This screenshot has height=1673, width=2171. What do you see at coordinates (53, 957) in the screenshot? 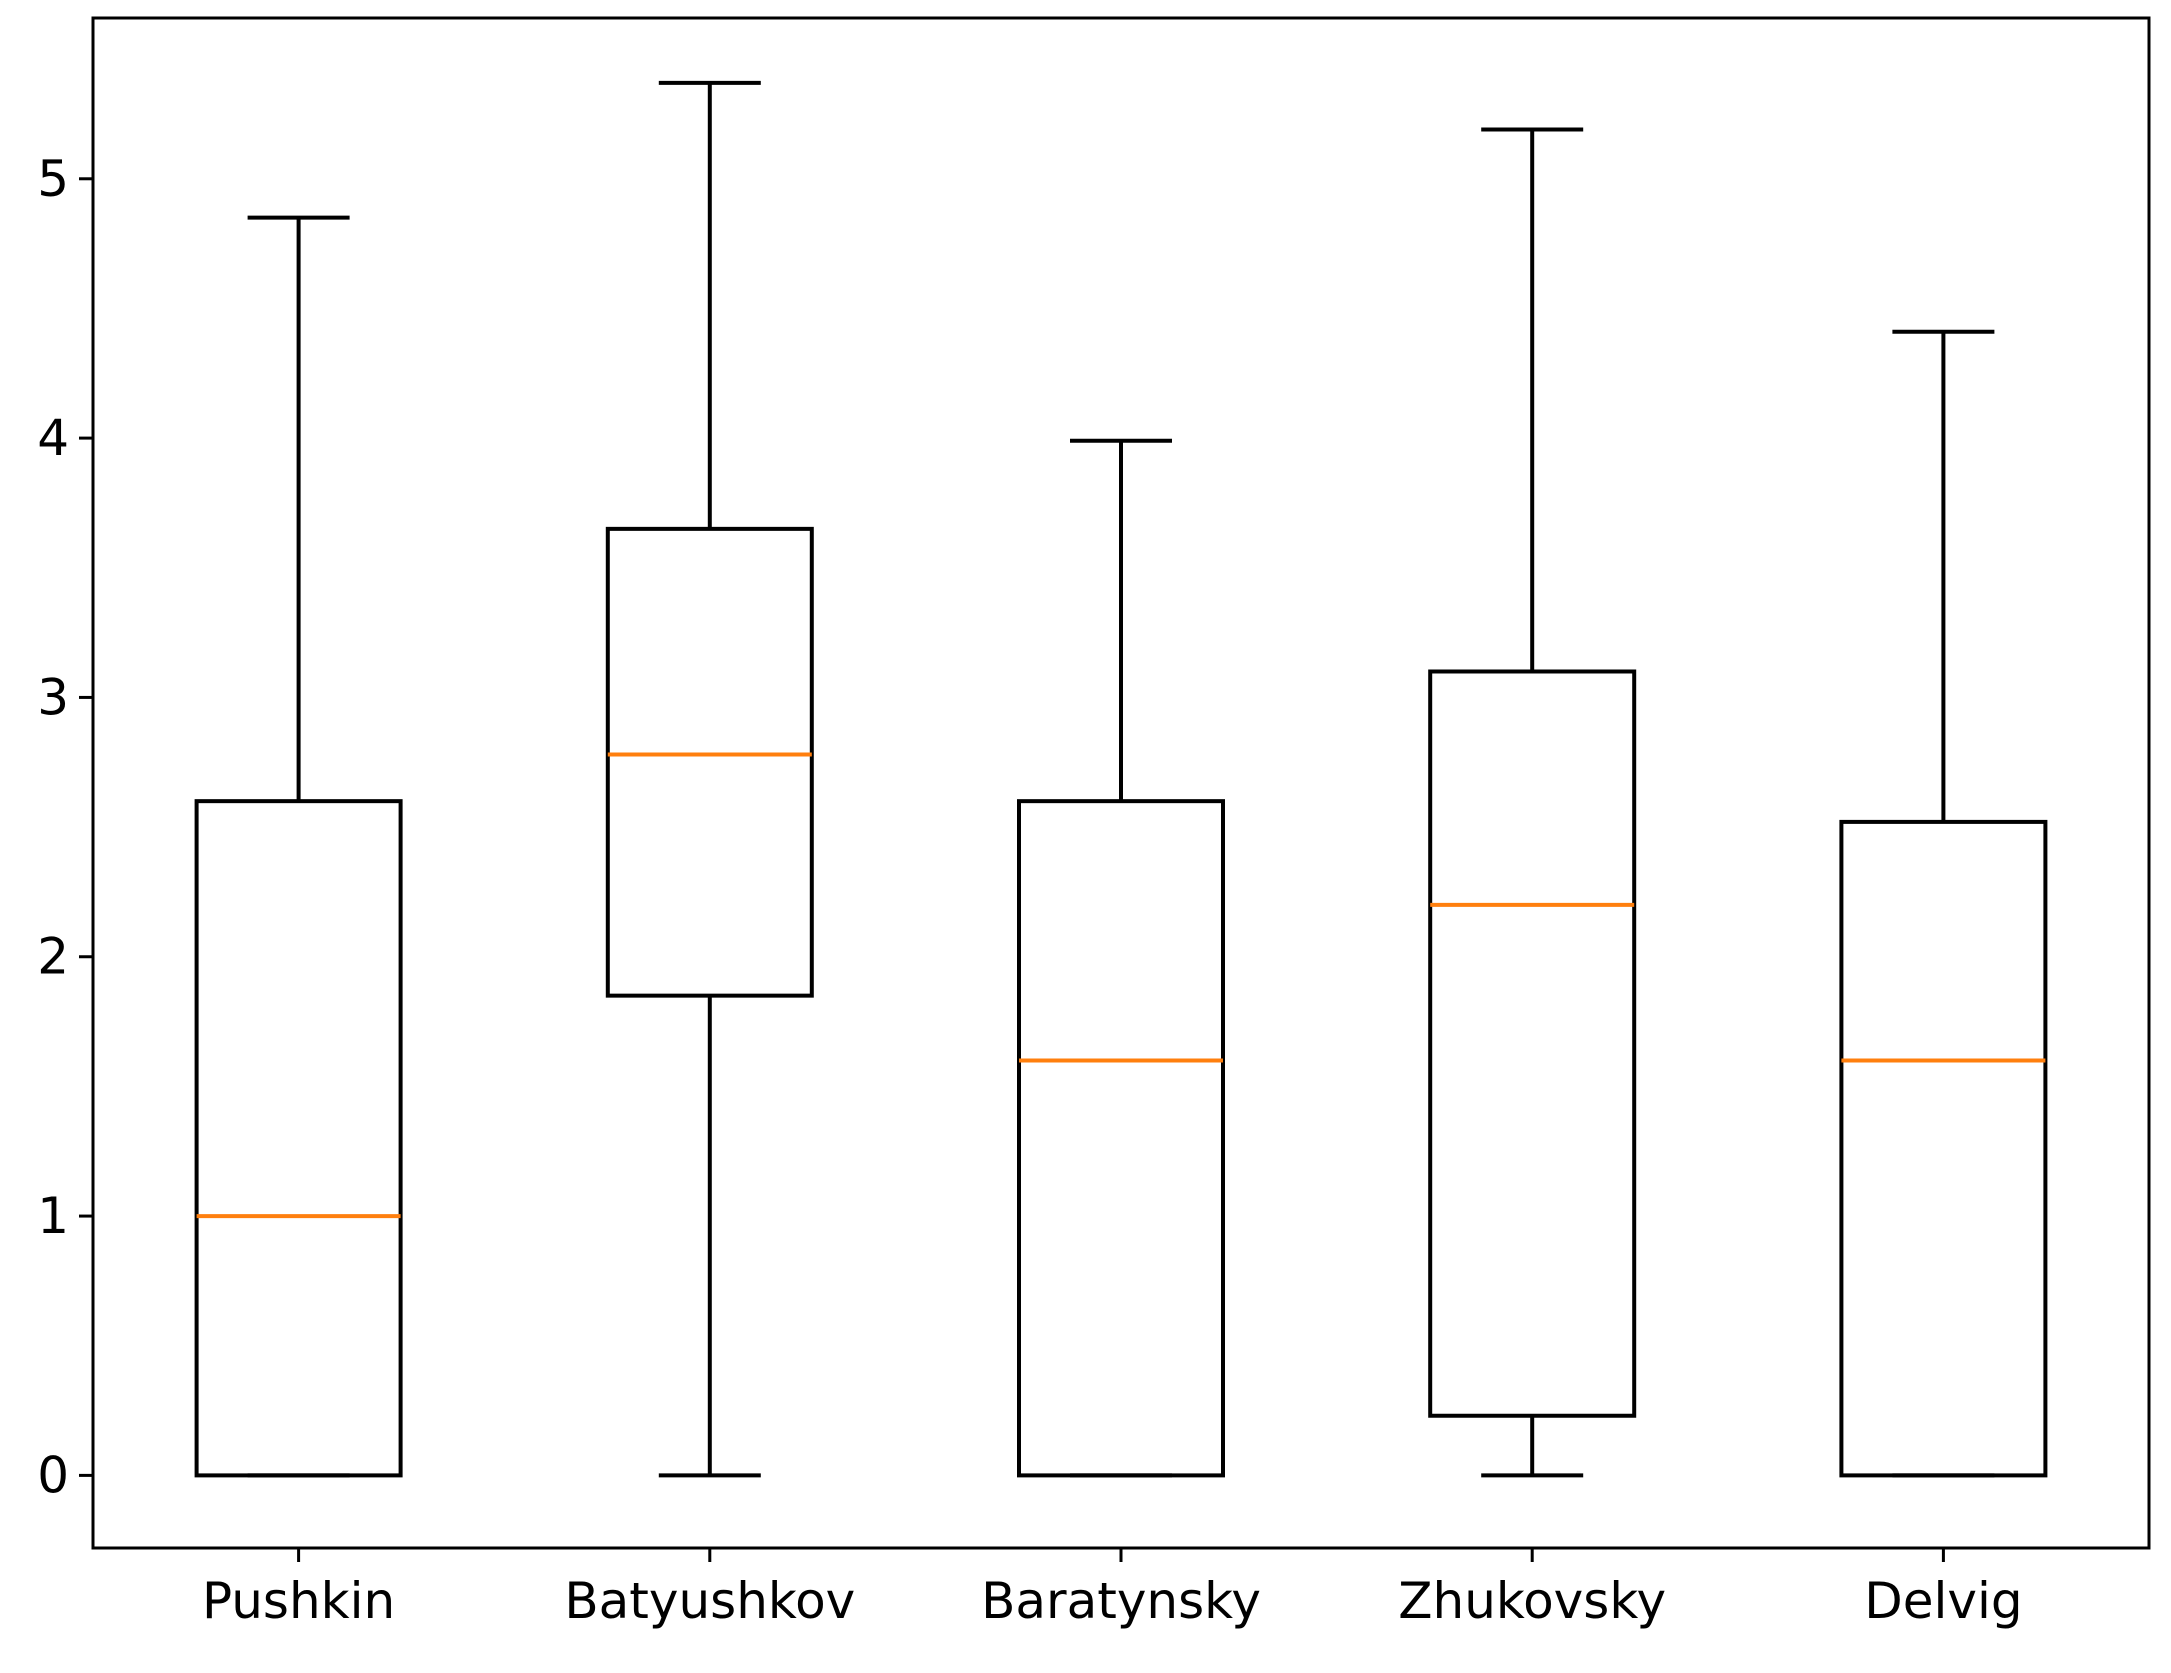
I see `y-tick-label: 2` at bounding box center [53, 957].